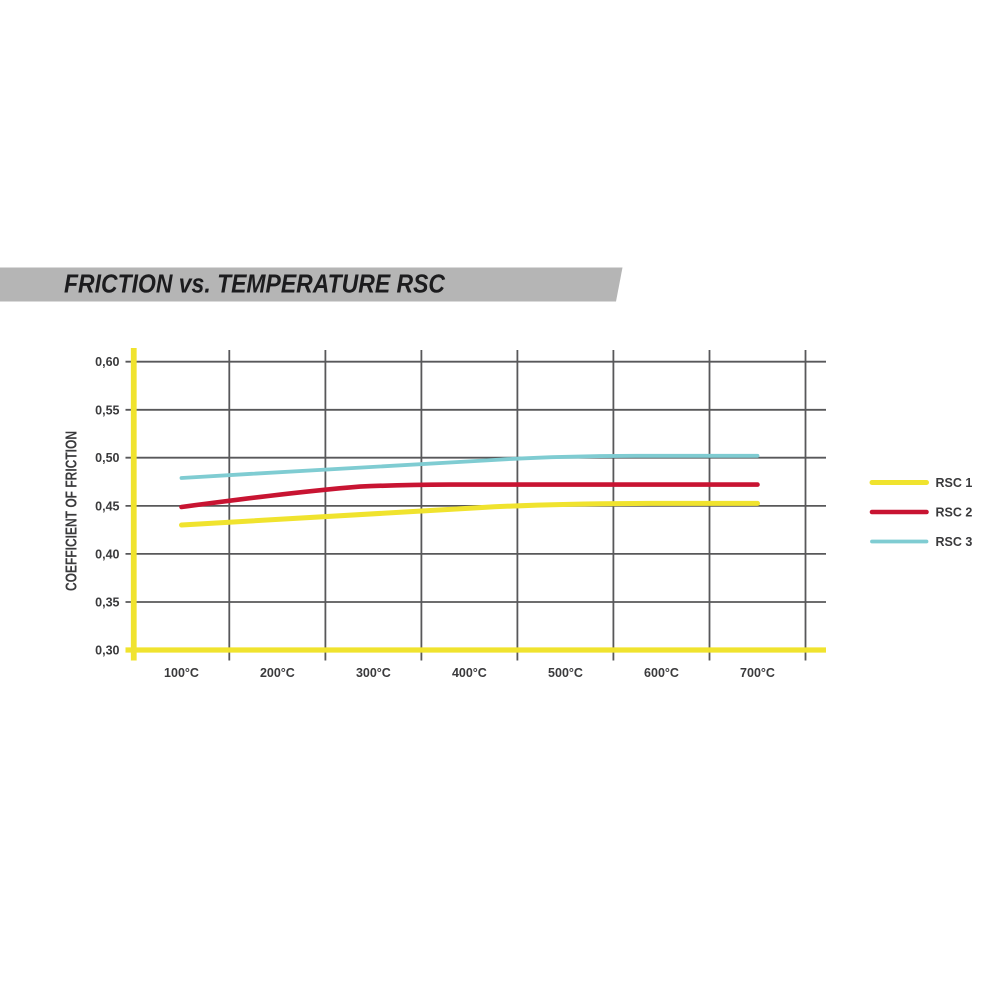  I want to click on svg-text: 0,50, so click(107, 458).